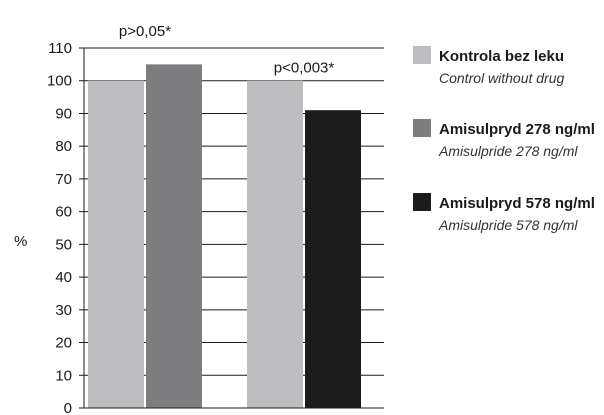  What do you see at coordinates (63, 244) in the screenshot?
I see `y-tick-label: 50` at bounding box center [63, 244].